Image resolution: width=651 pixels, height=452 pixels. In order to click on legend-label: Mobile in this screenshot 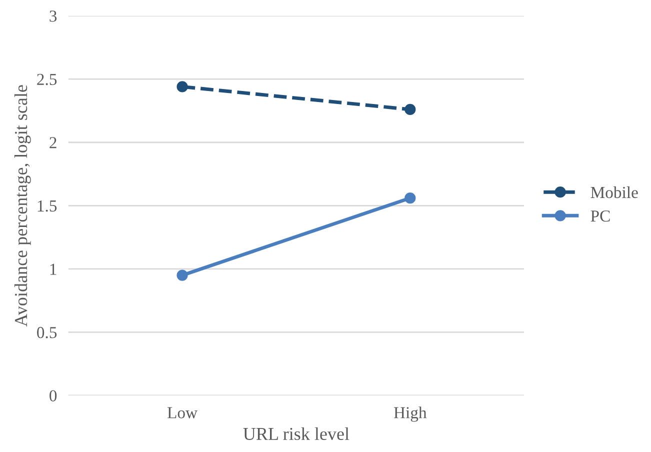, I will do `click(614, 192)`.